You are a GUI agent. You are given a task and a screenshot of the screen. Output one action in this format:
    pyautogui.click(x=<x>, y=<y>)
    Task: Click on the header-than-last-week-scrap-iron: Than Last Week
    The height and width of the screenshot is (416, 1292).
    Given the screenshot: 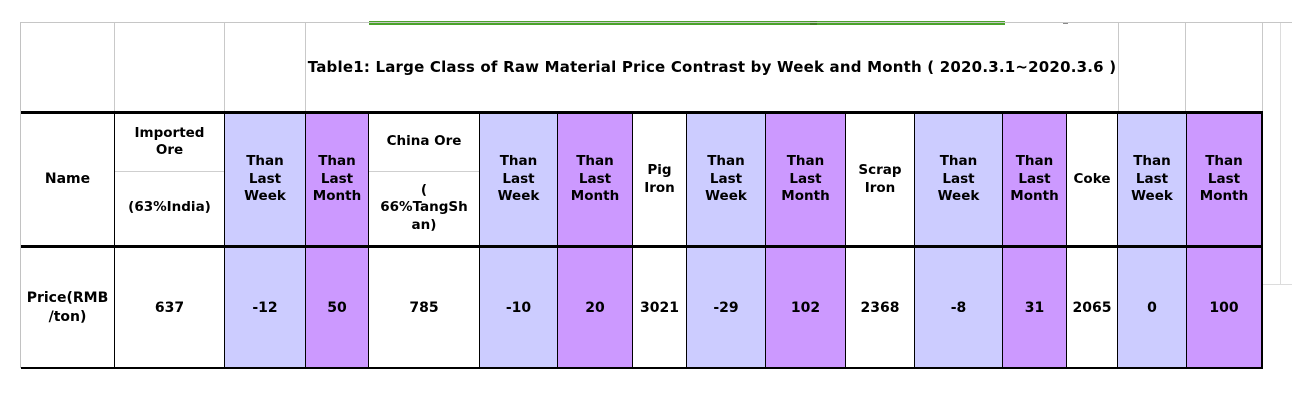 What is the action you would take?
    pyautogui.click(x=959, y=179)
    